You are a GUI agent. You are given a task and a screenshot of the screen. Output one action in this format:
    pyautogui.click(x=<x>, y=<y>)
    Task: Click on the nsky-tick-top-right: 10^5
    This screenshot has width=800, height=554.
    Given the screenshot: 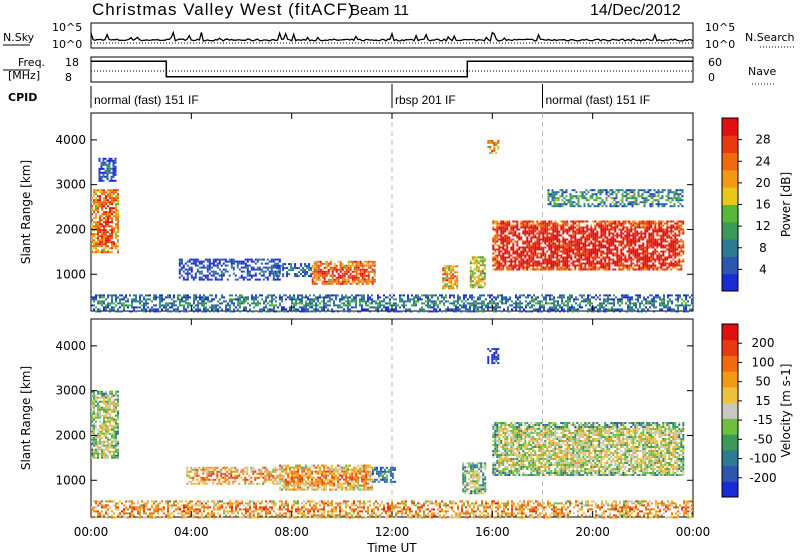 What is the action you would take?
    pyautogui.click(x=720, y=27)
    